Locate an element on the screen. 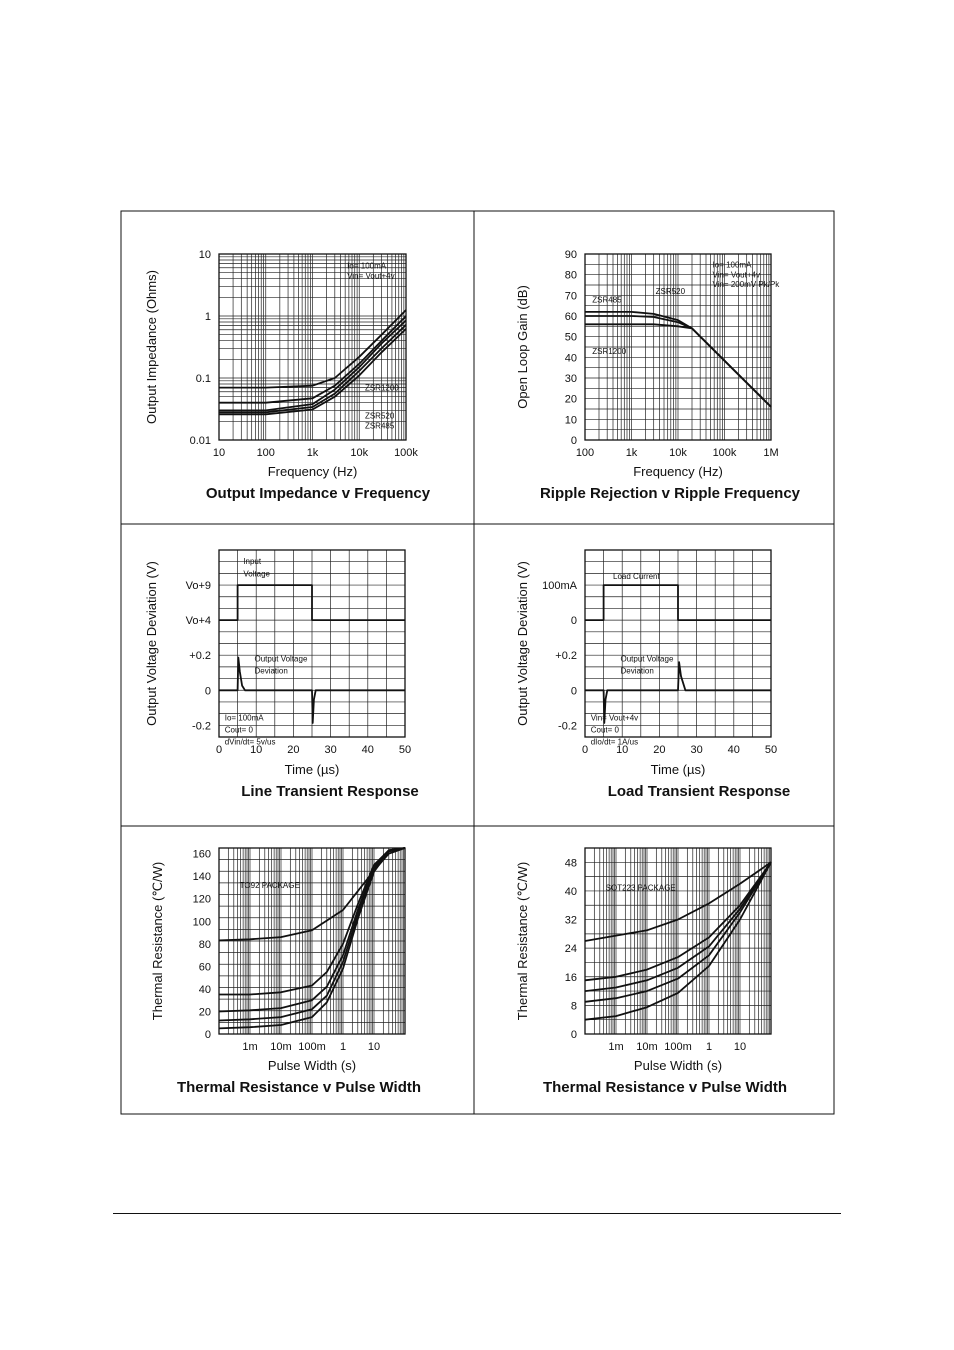  x-tick-label: 0 is located at coordinates (219, 750).